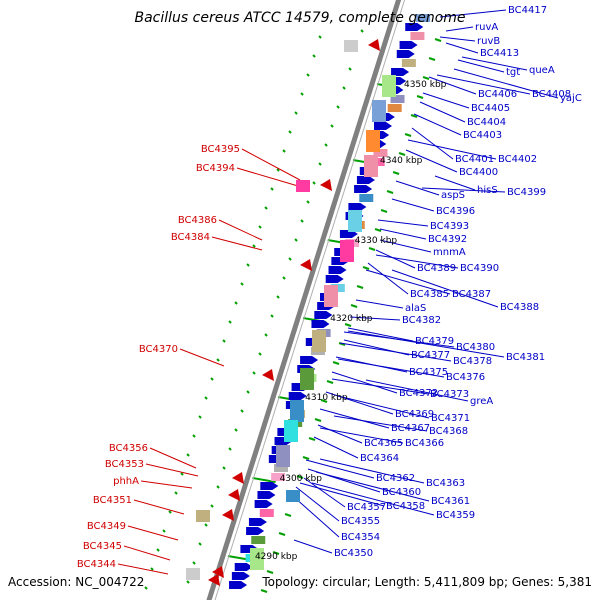 This screenshot has width=600, height=600. I want to click on forward-gene-label-bc4401: BC4401, so click(474, 159).